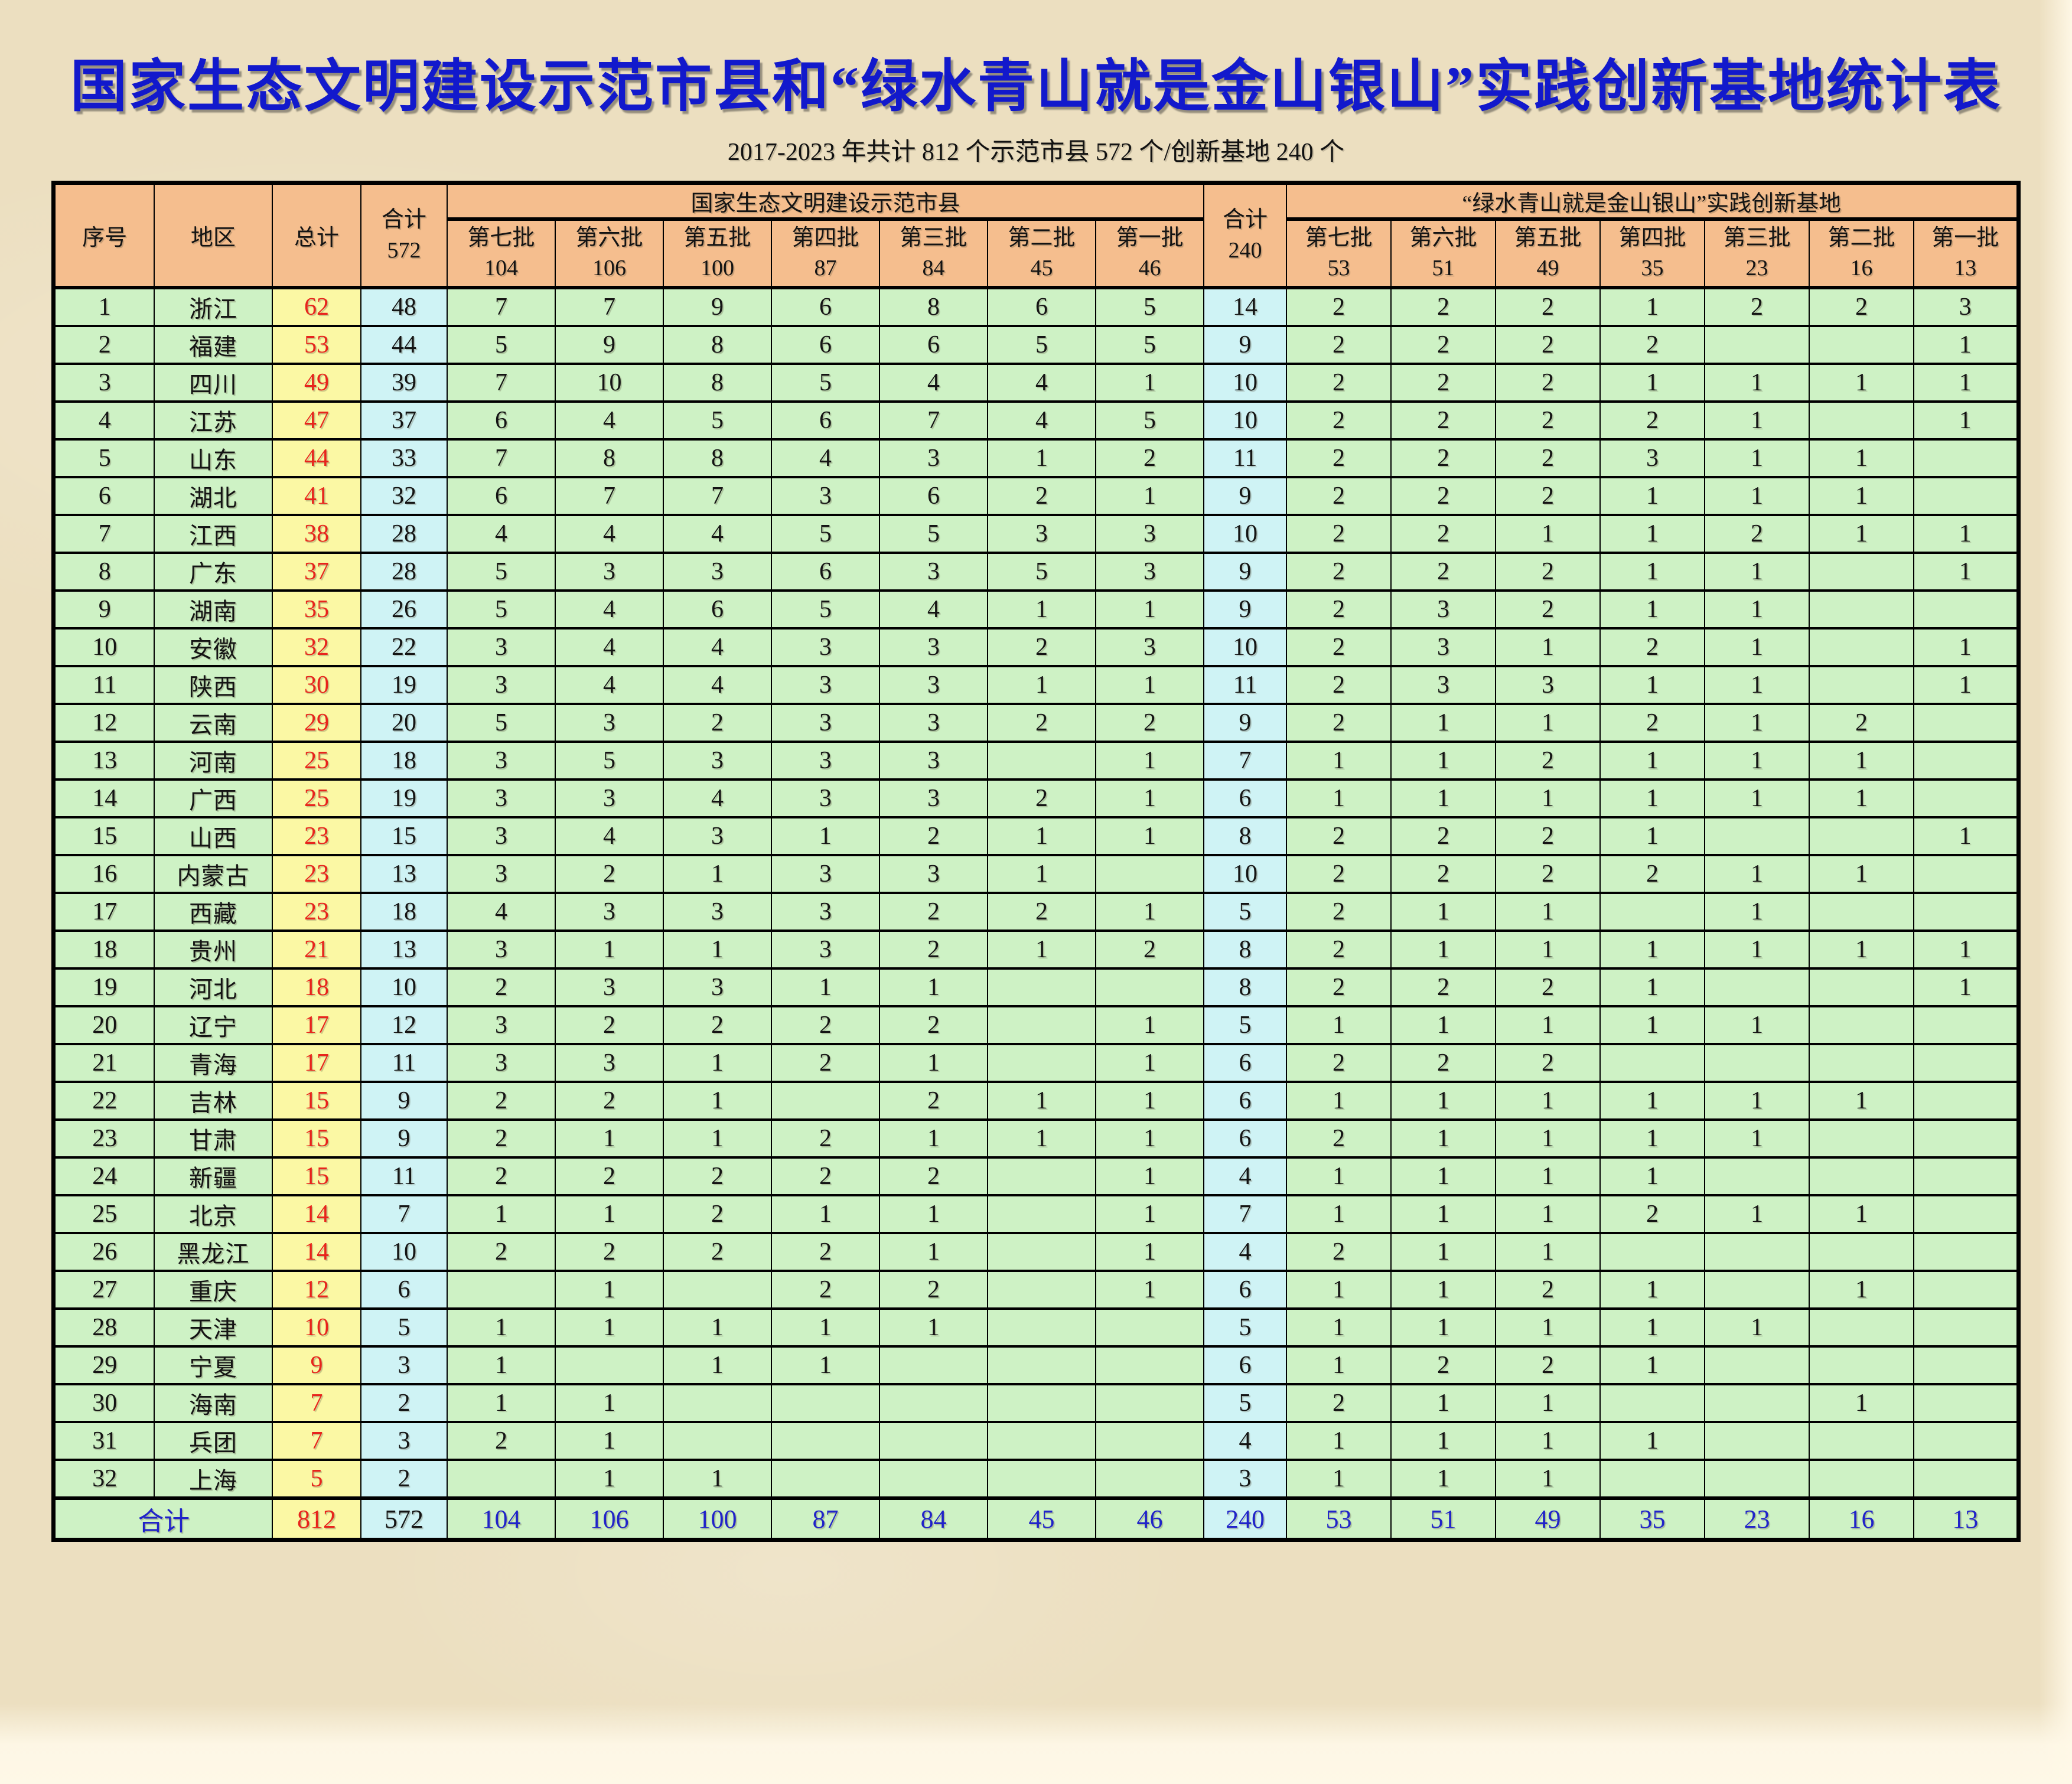  I want to click on region-cell: 宁夏, so click(213, 1365).